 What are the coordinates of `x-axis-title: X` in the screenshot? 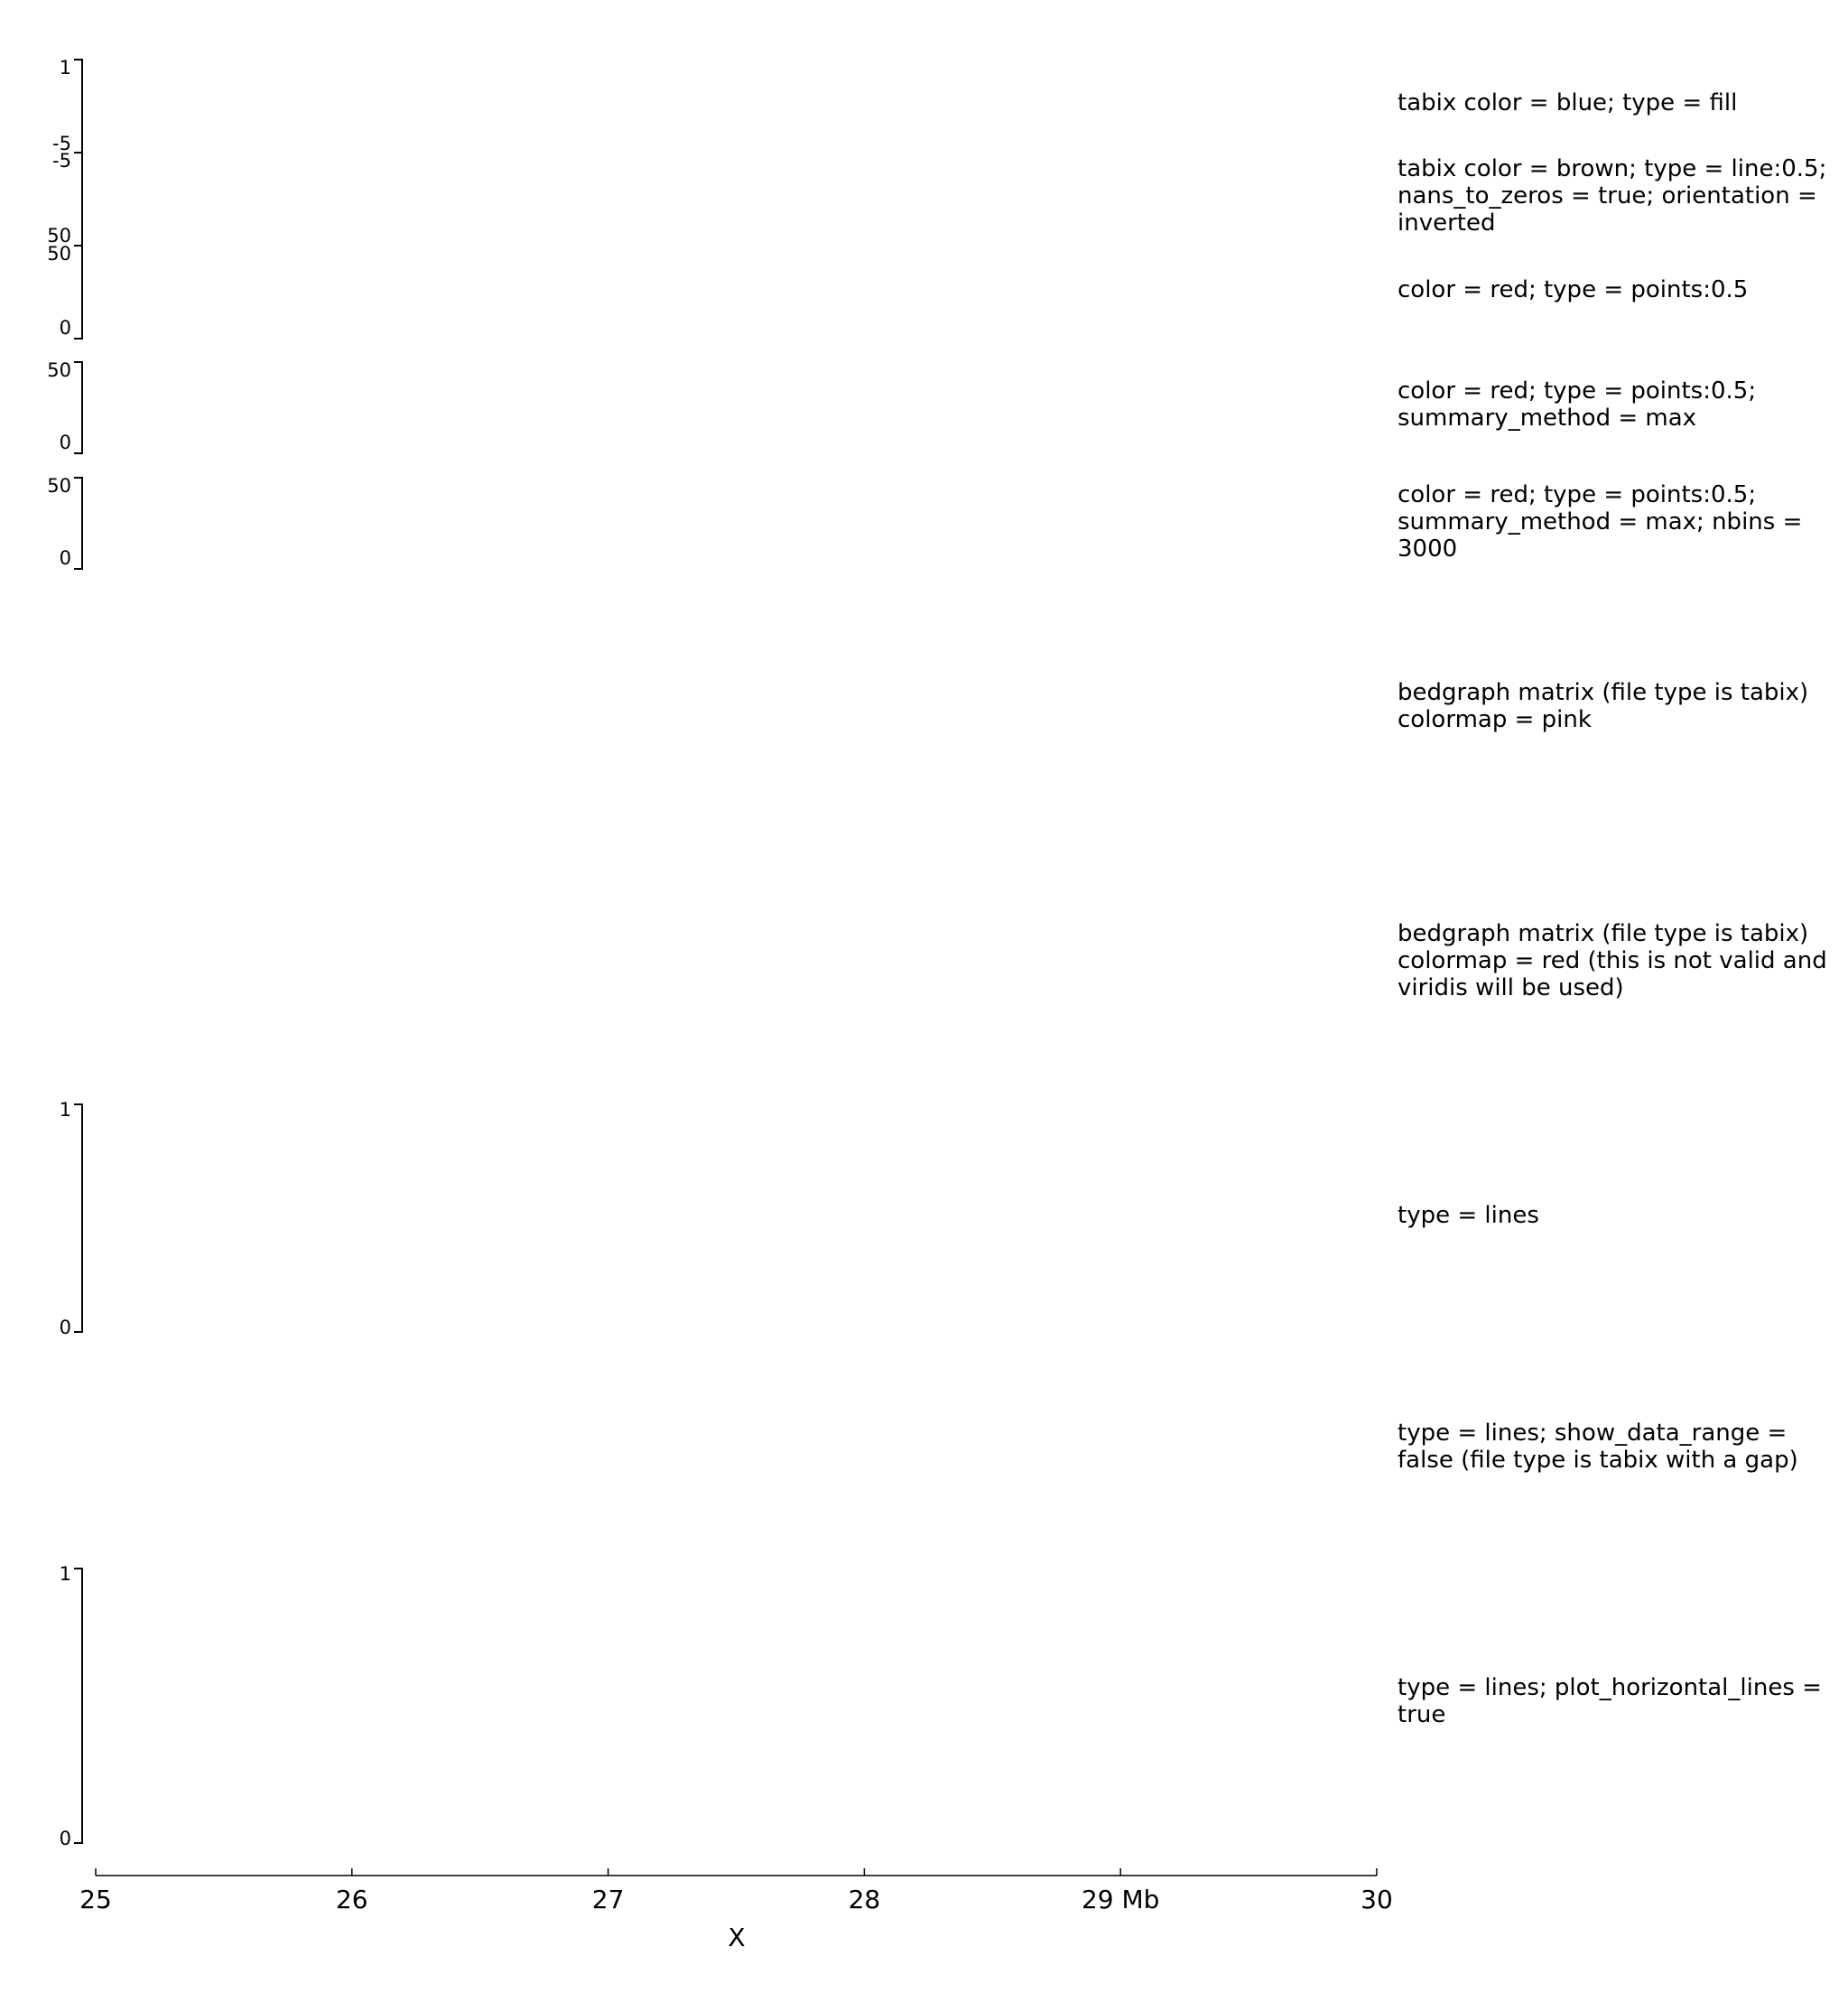 It's located at (736, 1937).